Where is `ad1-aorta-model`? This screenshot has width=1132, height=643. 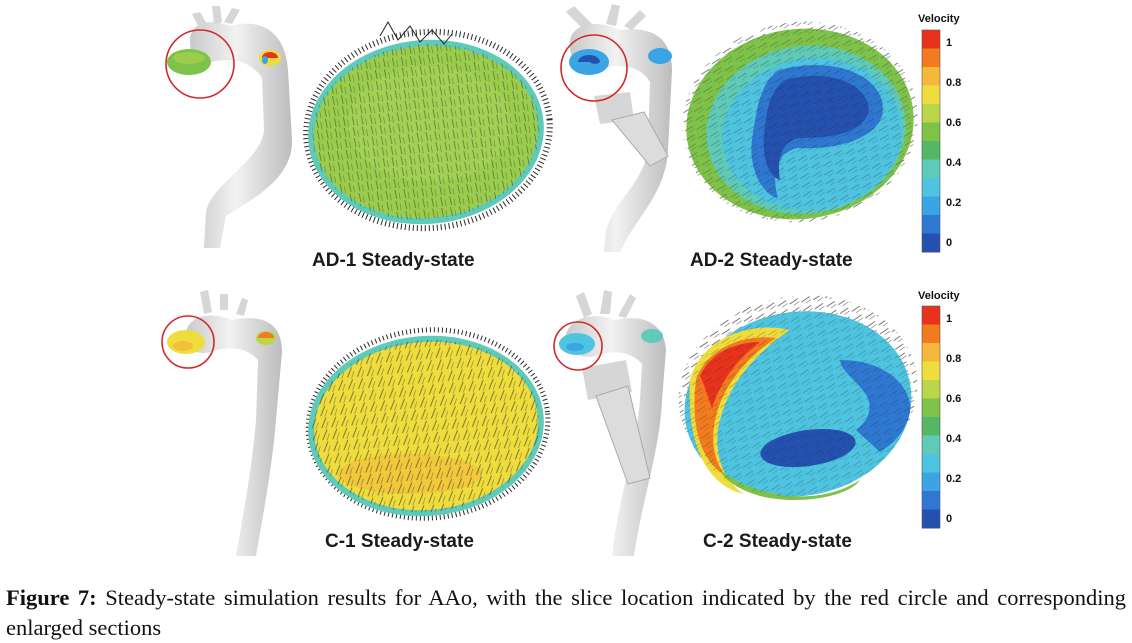
ad1-aorta-model is located at coordinates (229, 127).